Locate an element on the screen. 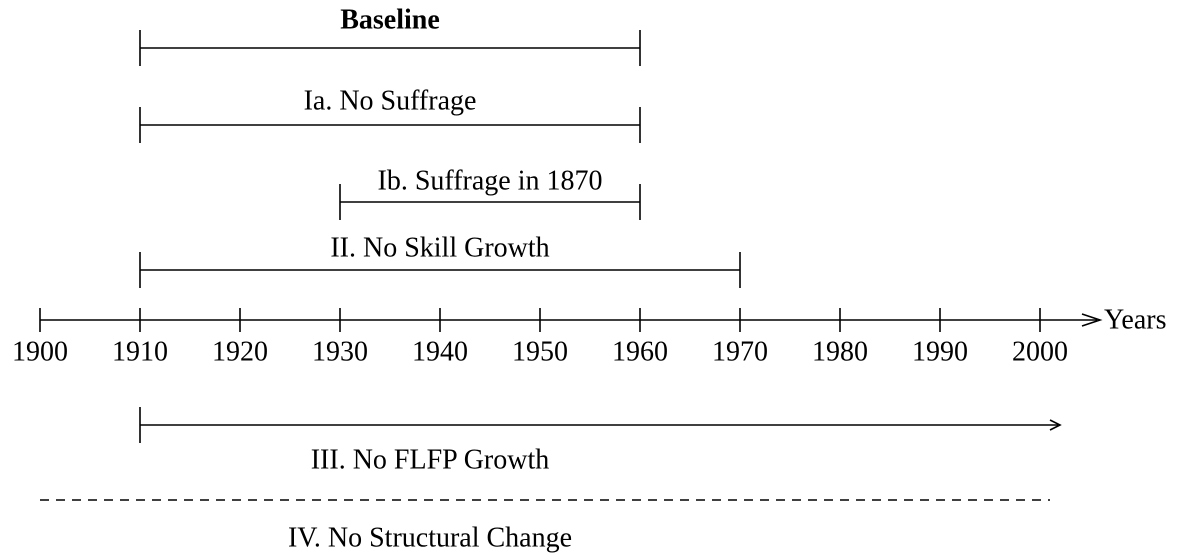  interval-label: IV. No Structural Change is located at coordinates (430, 537).